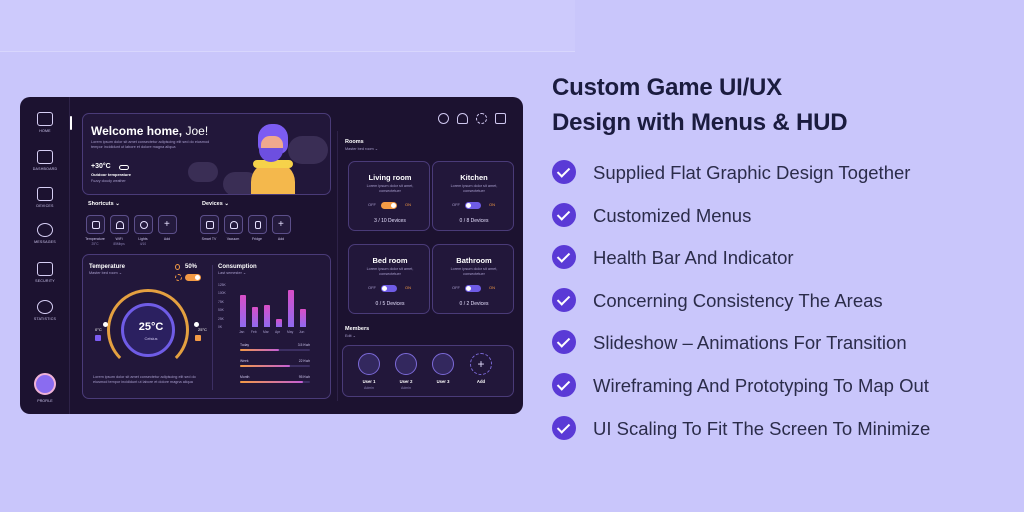 This screenshot has width=1024, height=512. What do you see at coordinates (209, 239) in the screenshot?
I see `device-label: Smart TV` at bounding box center [209, 239].